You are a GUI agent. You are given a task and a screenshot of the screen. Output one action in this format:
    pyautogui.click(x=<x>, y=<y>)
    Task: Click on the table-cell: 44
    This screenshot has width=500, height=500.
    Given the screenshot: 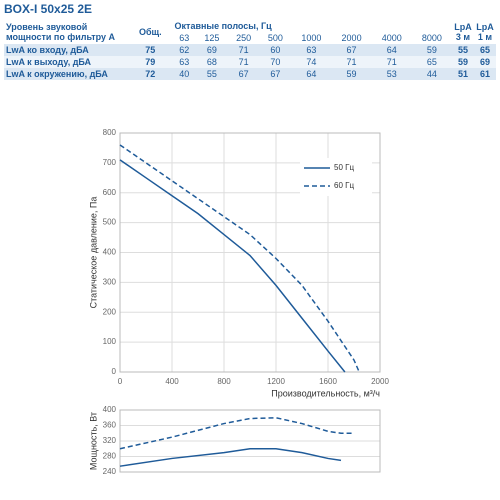 What is the action you would take?
    pyautogui.click(x=431, y=74)
    